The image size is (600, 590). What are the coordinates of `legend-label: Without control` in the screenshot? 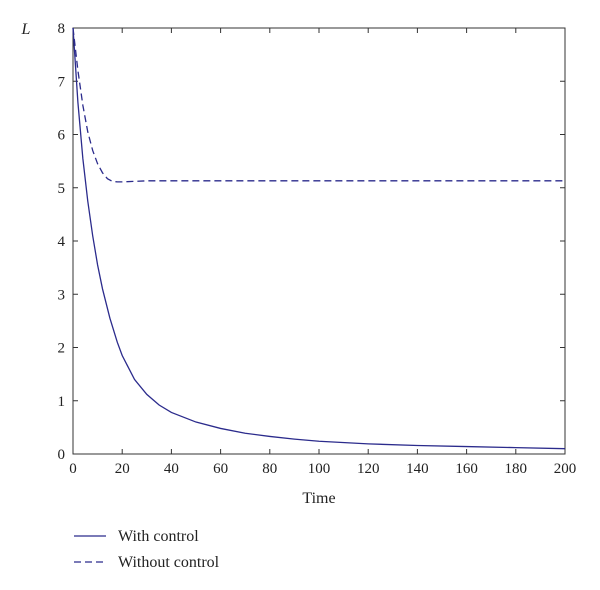 It's located at (169, 562).